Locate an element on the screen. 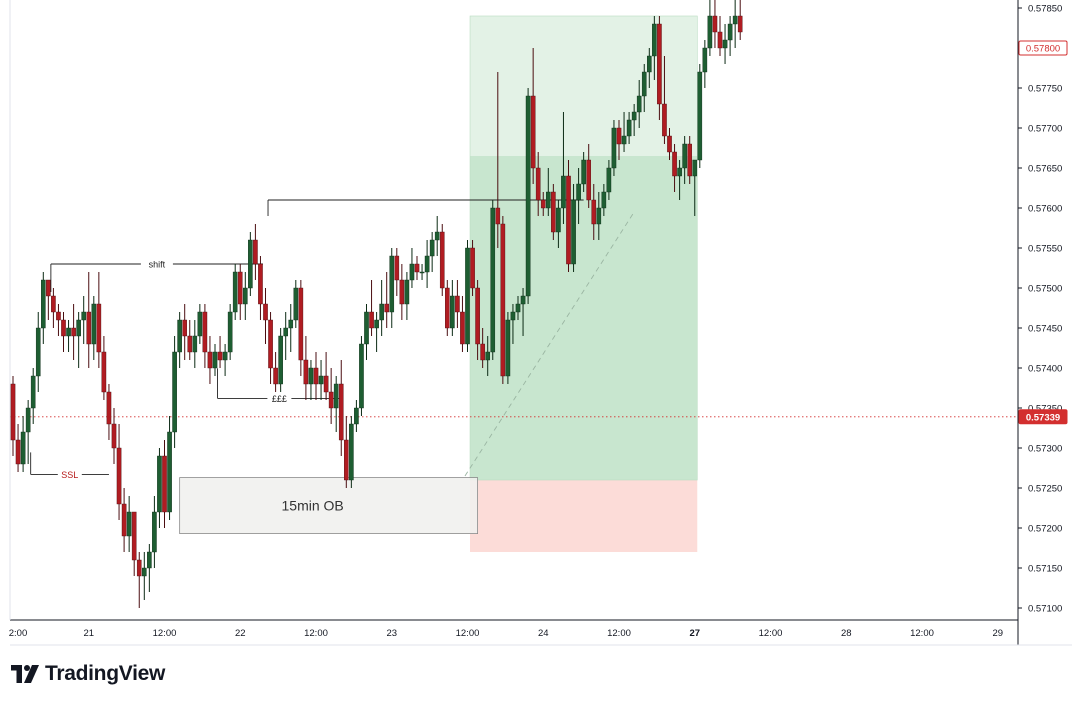 Image resolution: width=1080 pixels, height=705 pixels. y-tick-label: 0.57500 is located at coordinates (1045, 289).